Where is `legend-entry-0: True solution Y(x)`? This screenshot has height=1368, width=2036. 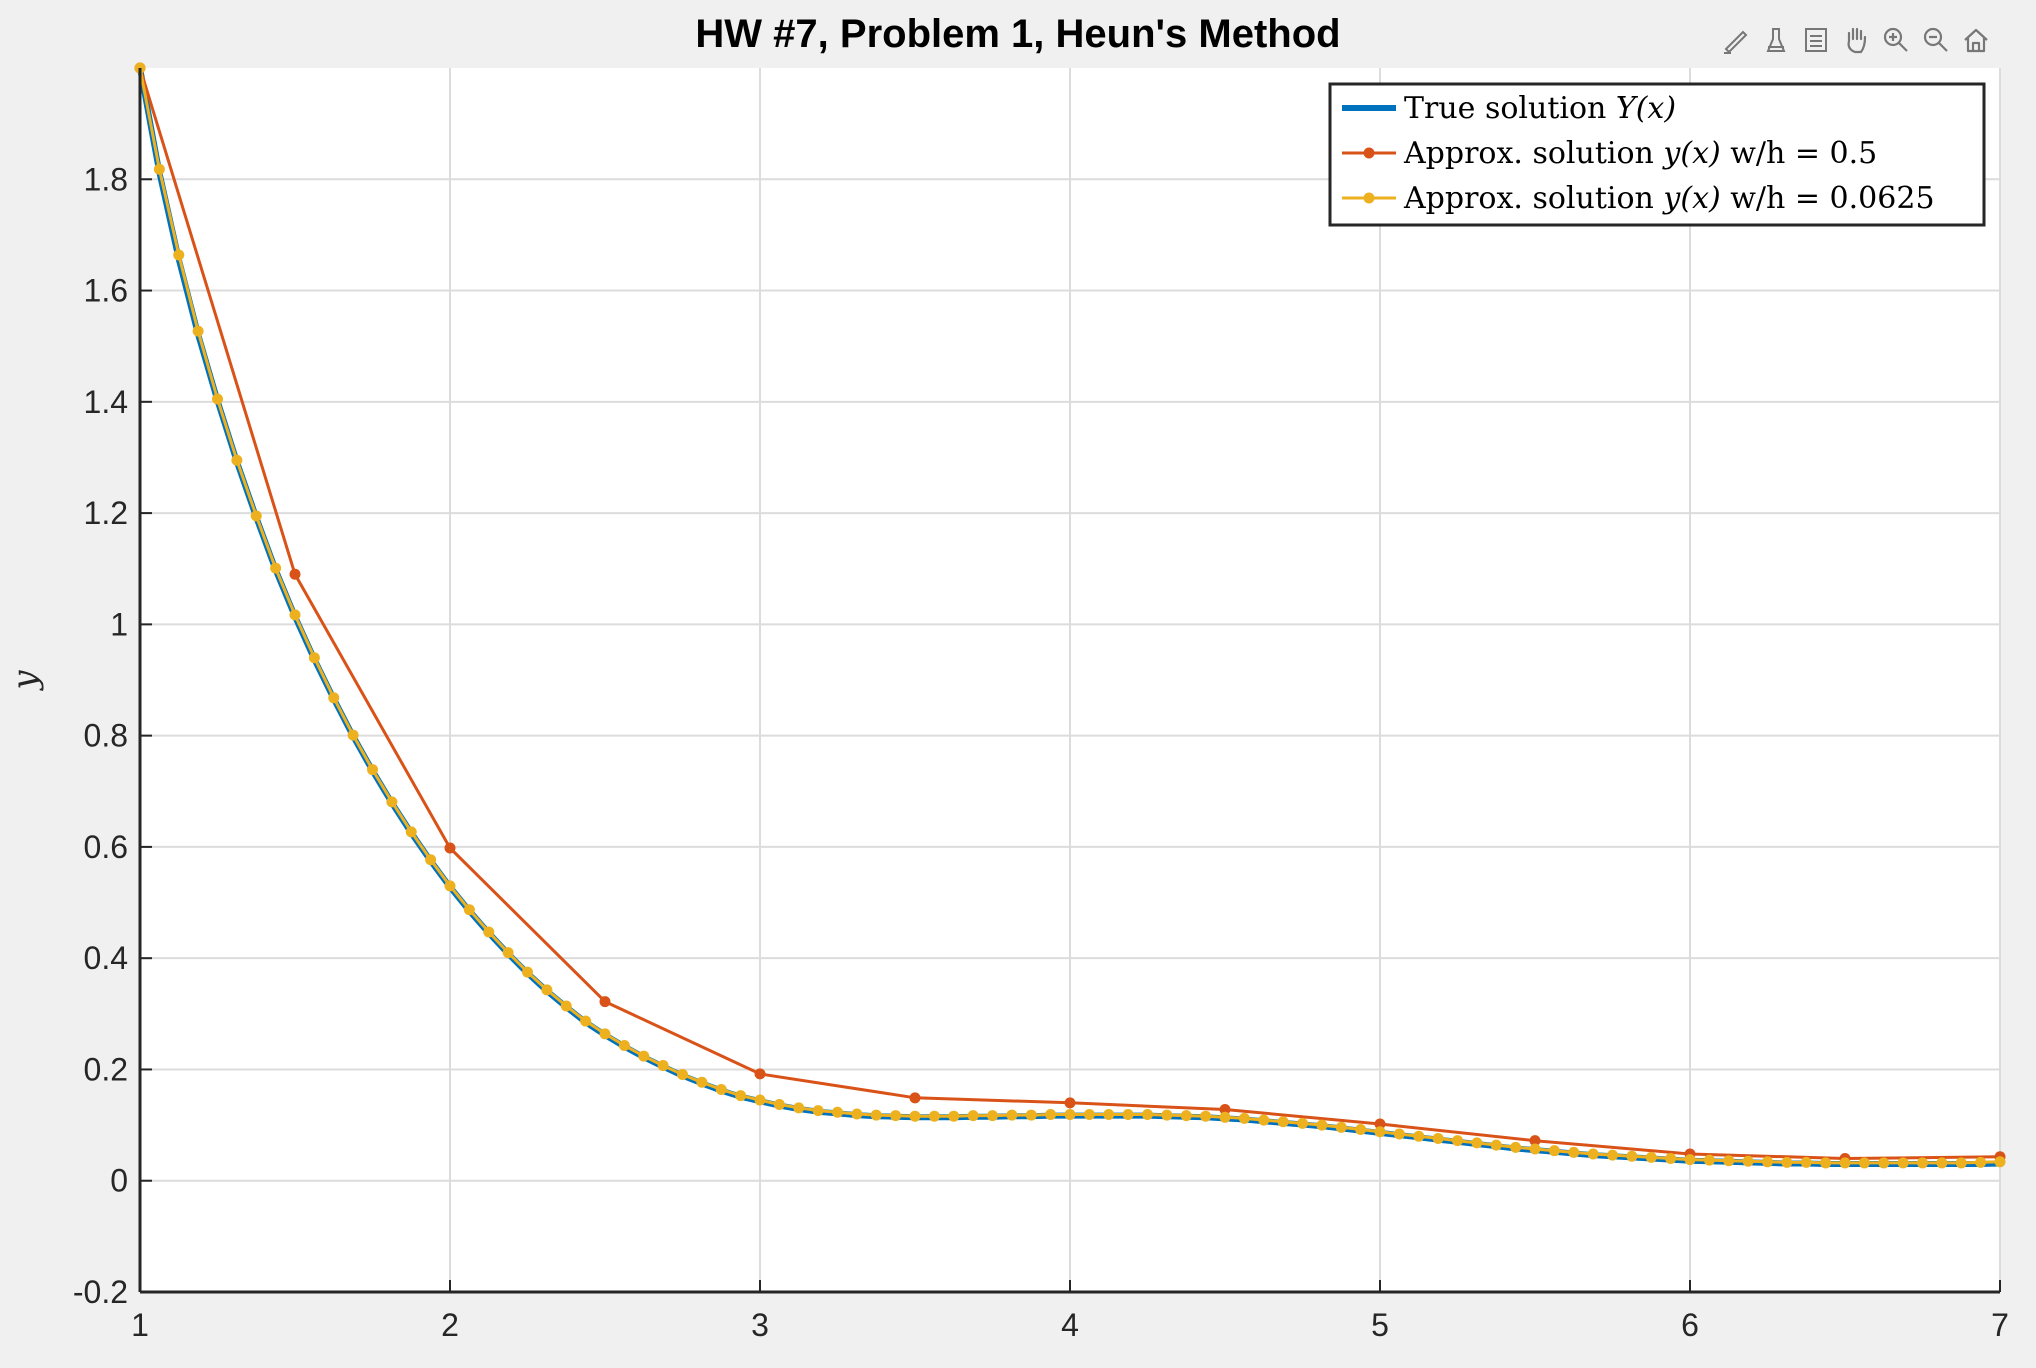 legend-entry-0: True solution Y(x) is located at coordinates (1540, 108).